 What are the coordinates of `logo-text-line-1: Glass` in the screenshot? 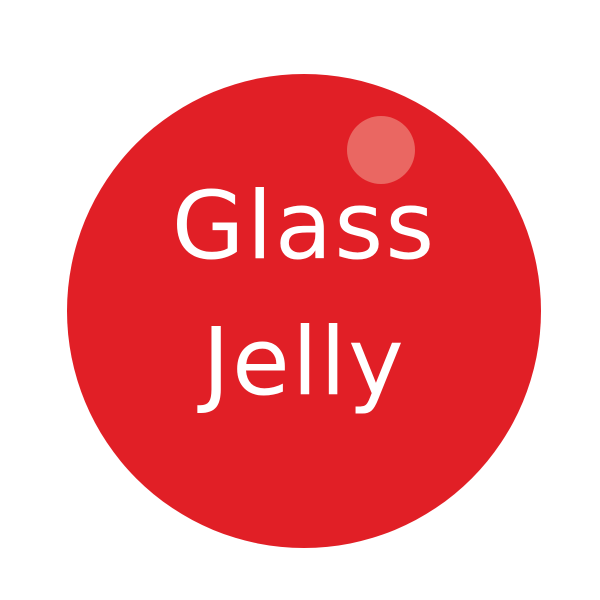 It's located at (304, 226).